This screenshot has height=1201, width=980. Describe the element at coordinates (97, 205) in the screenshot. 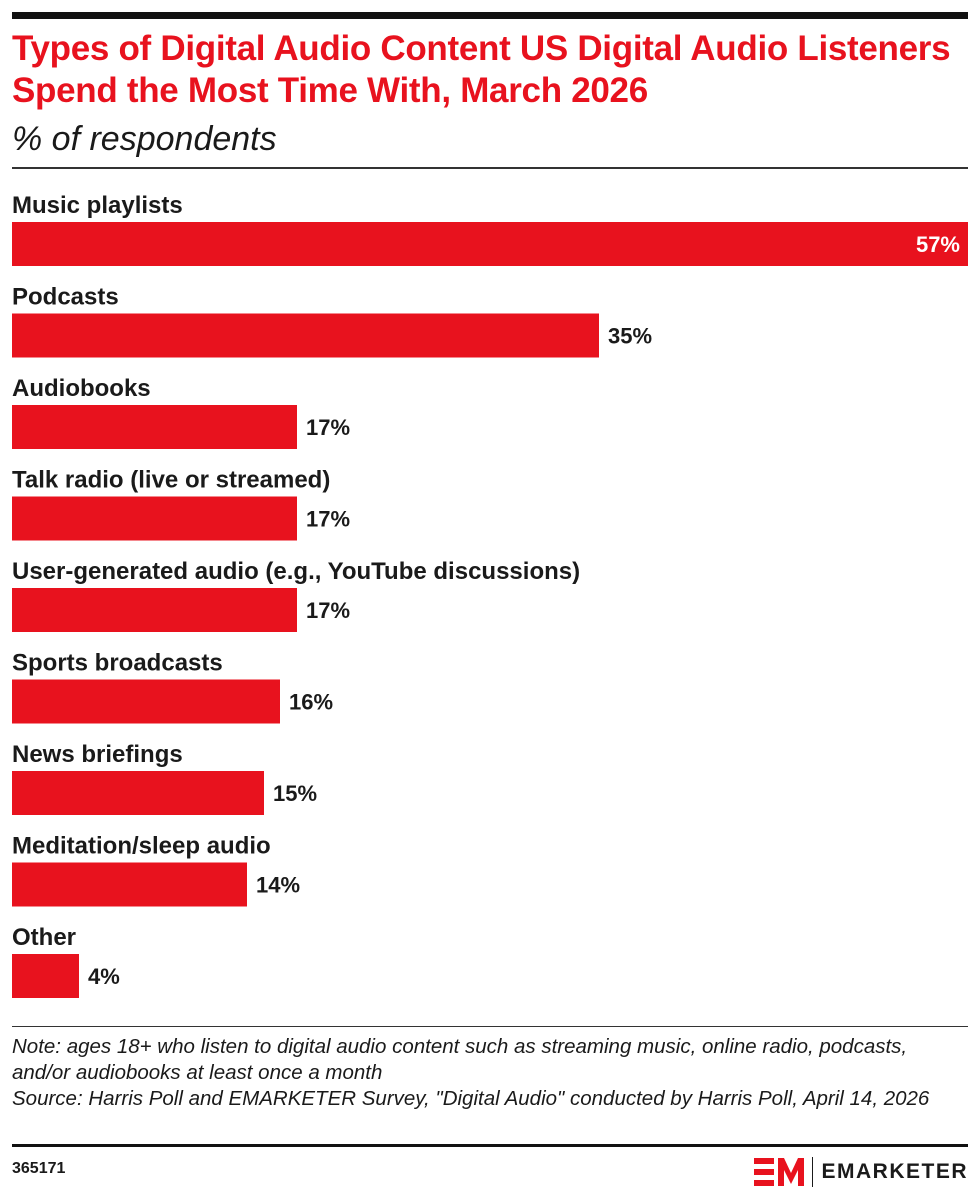

I see `category-label: Music playlists` at that location.